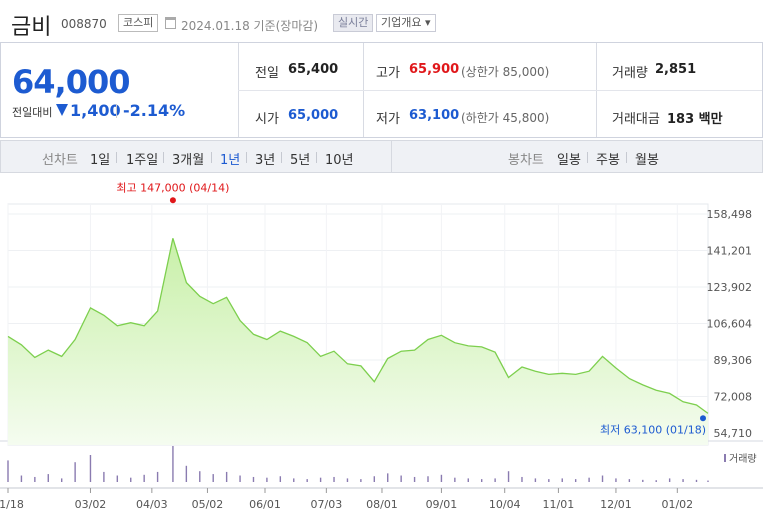  What do you see at coordinates (313, 69) in the screenshot?
I see `prev-close-value: 65,400` at bounding box center [313, 69].